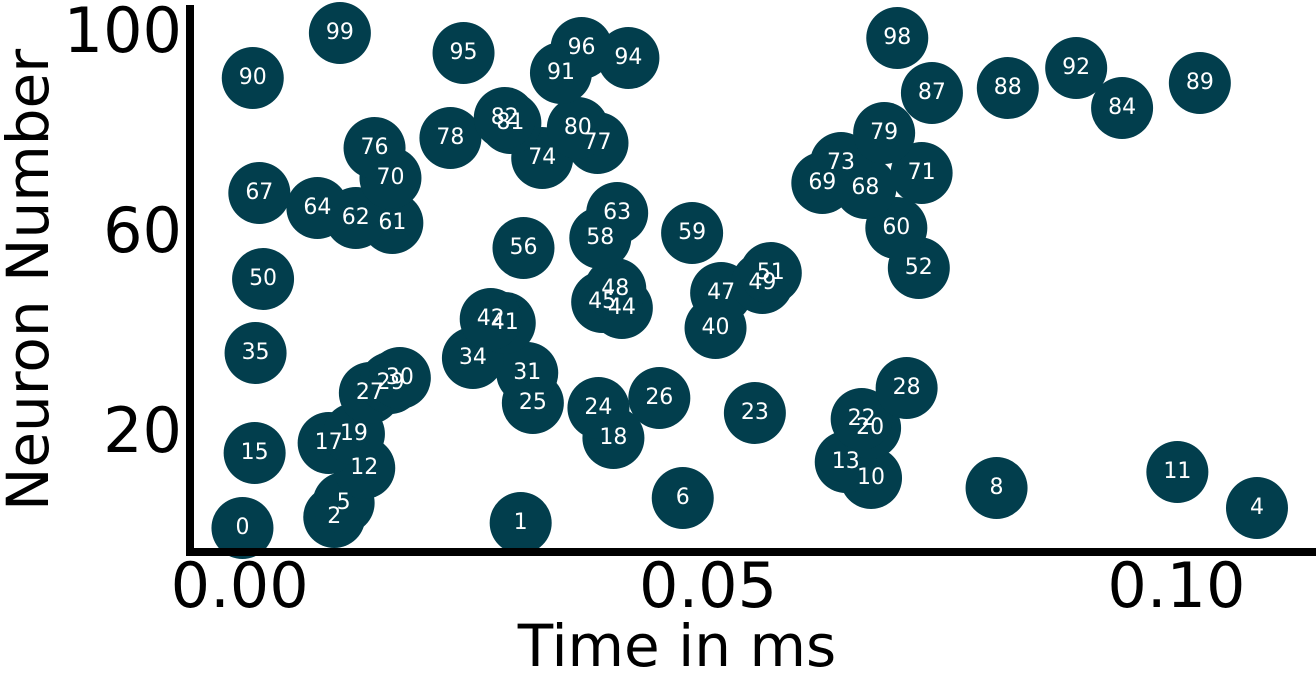 This screenshot has width=1316, height=691. I want to click on point-label: 26, so click(659, 397).